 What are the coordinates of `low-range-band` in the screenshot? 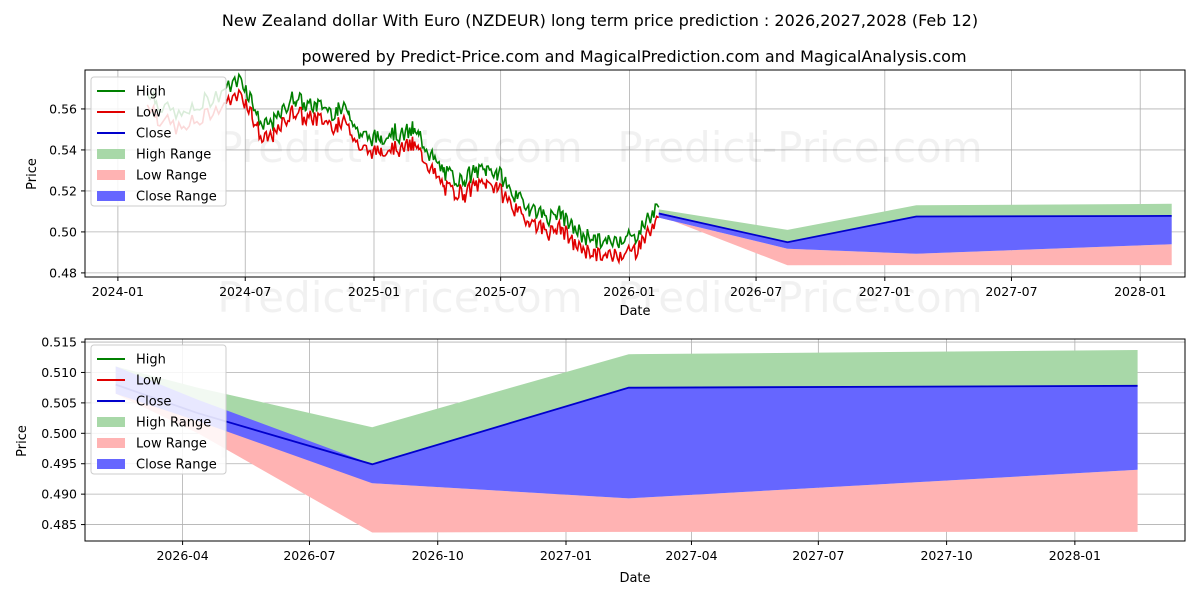 It's located at (915, 240).